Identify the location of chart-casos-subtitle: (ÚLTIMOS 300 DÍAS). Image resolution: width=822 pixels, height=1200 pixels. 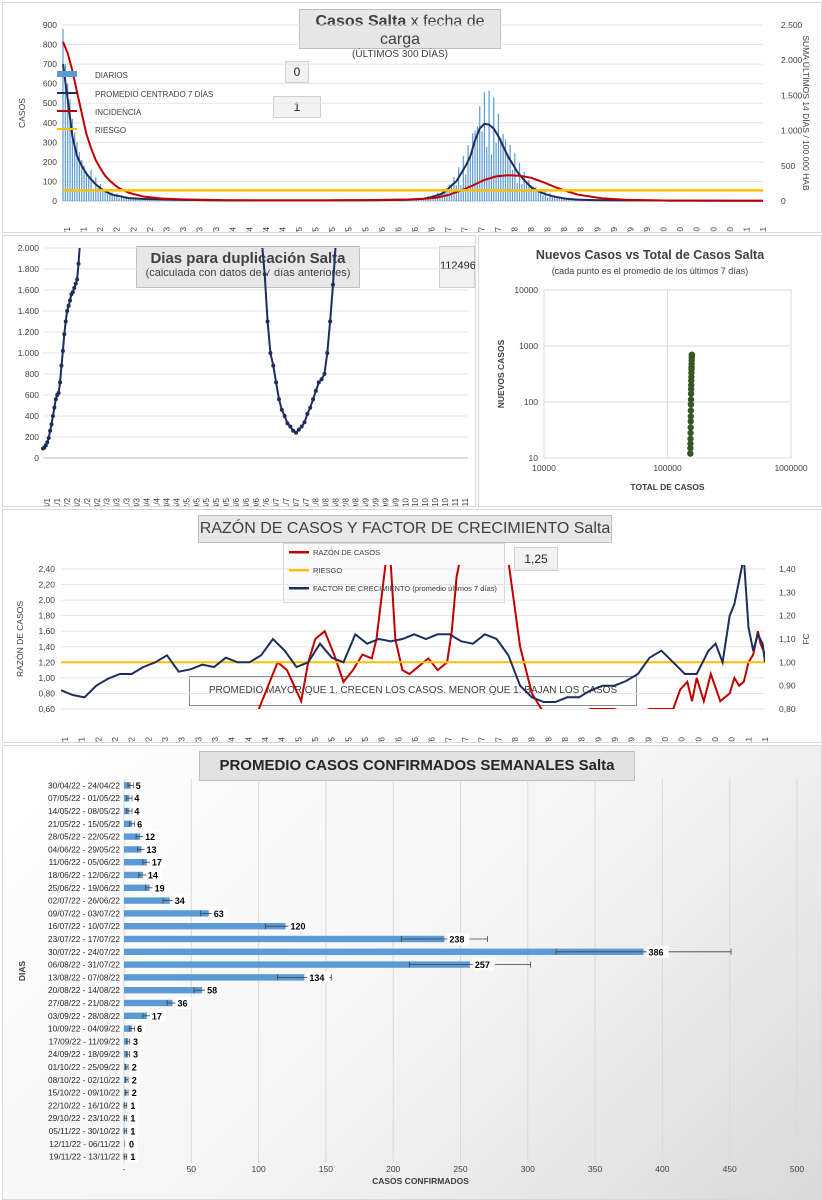
(400, 54).